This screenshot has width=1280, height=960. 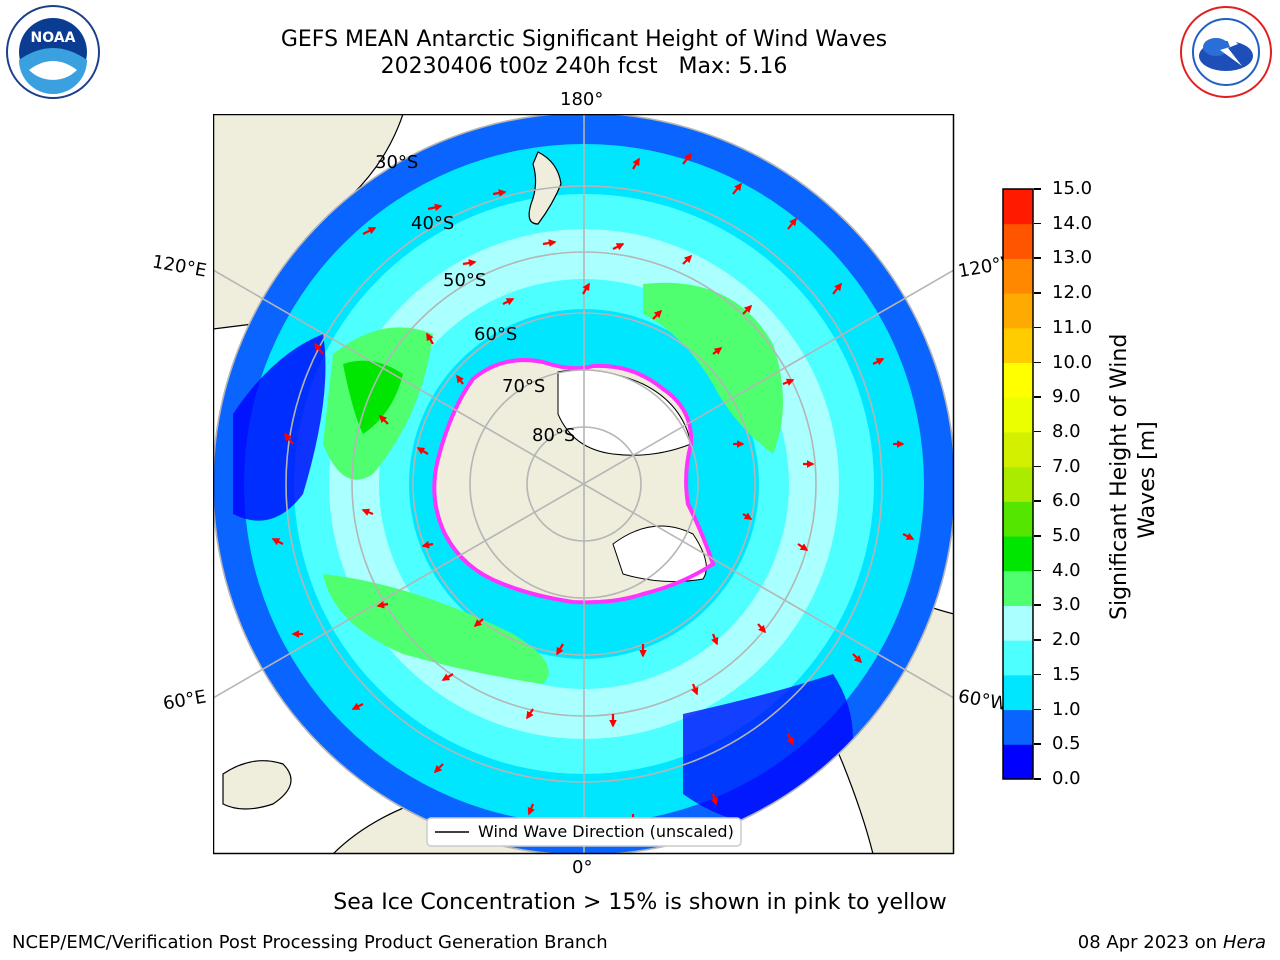 I want to click on colorbar-tick-label: 7.0, so click(x=1066, y=466).